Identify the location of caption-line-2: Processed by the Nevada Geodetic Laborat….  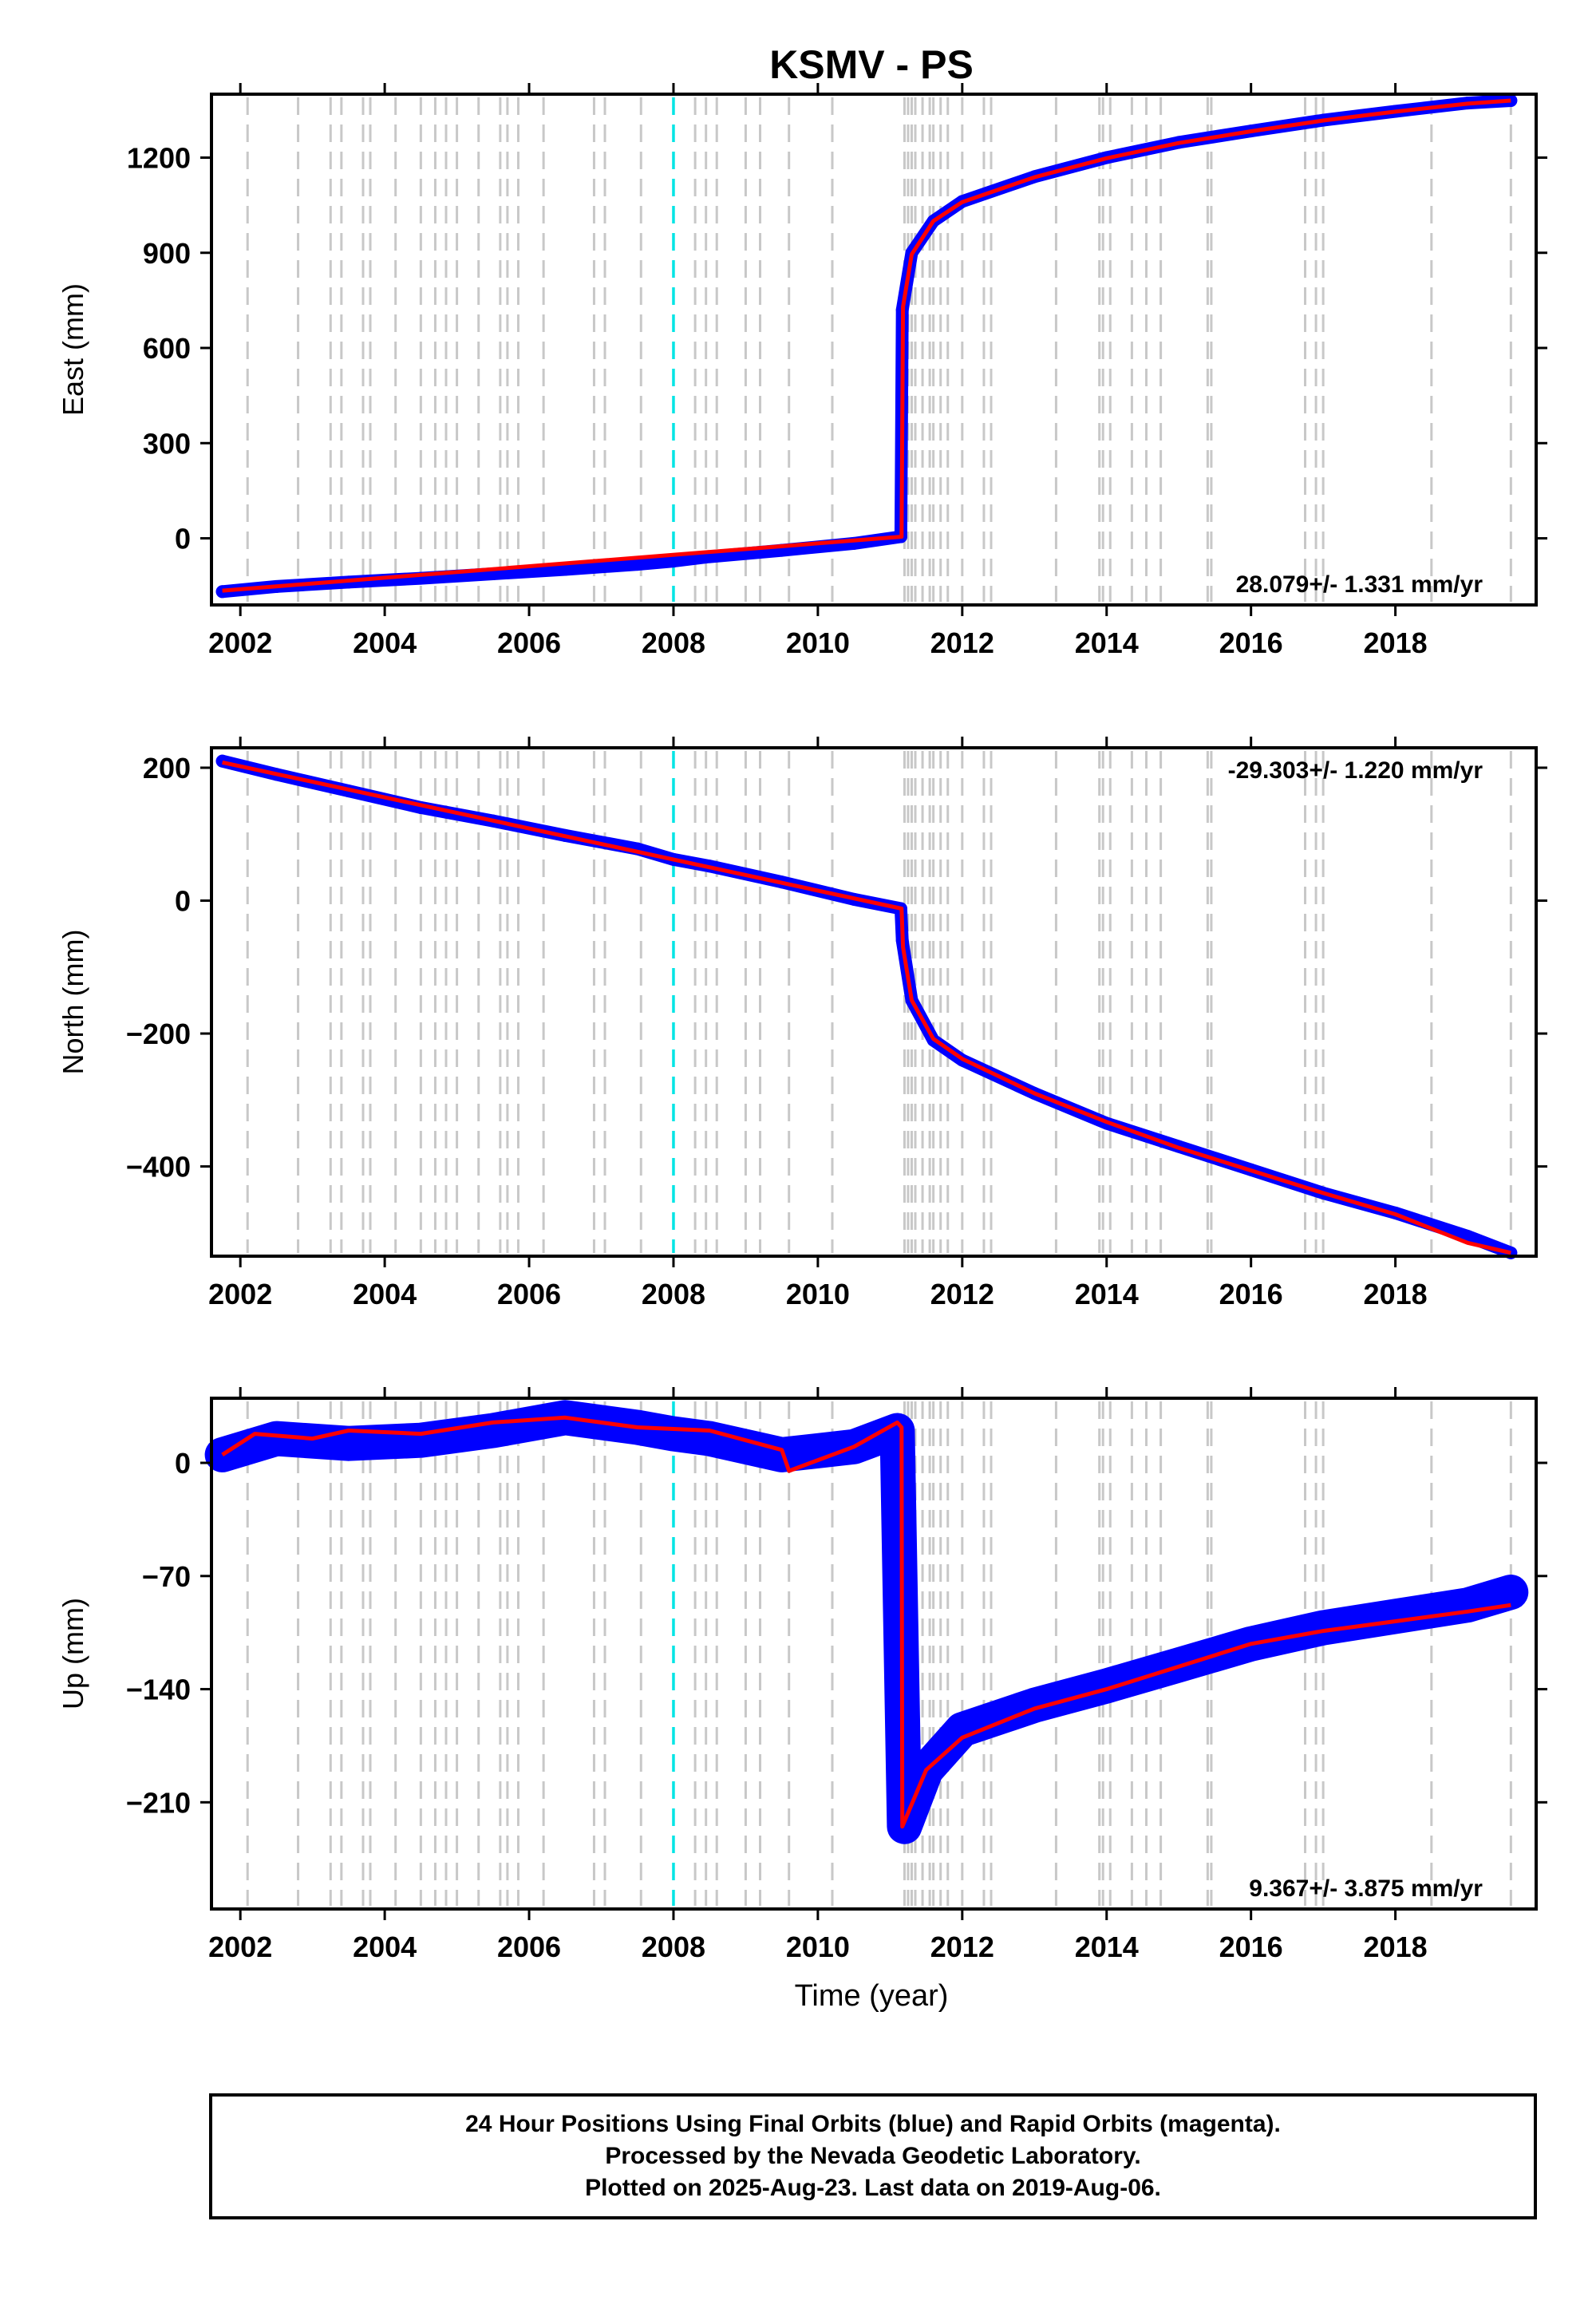
(873, 2156).